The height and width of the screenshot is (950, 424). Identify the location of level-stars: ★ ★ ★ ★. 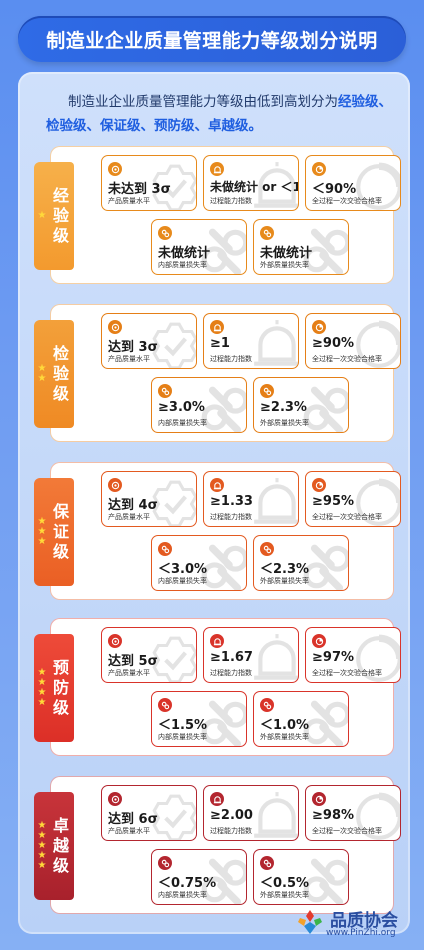
(42, 688).